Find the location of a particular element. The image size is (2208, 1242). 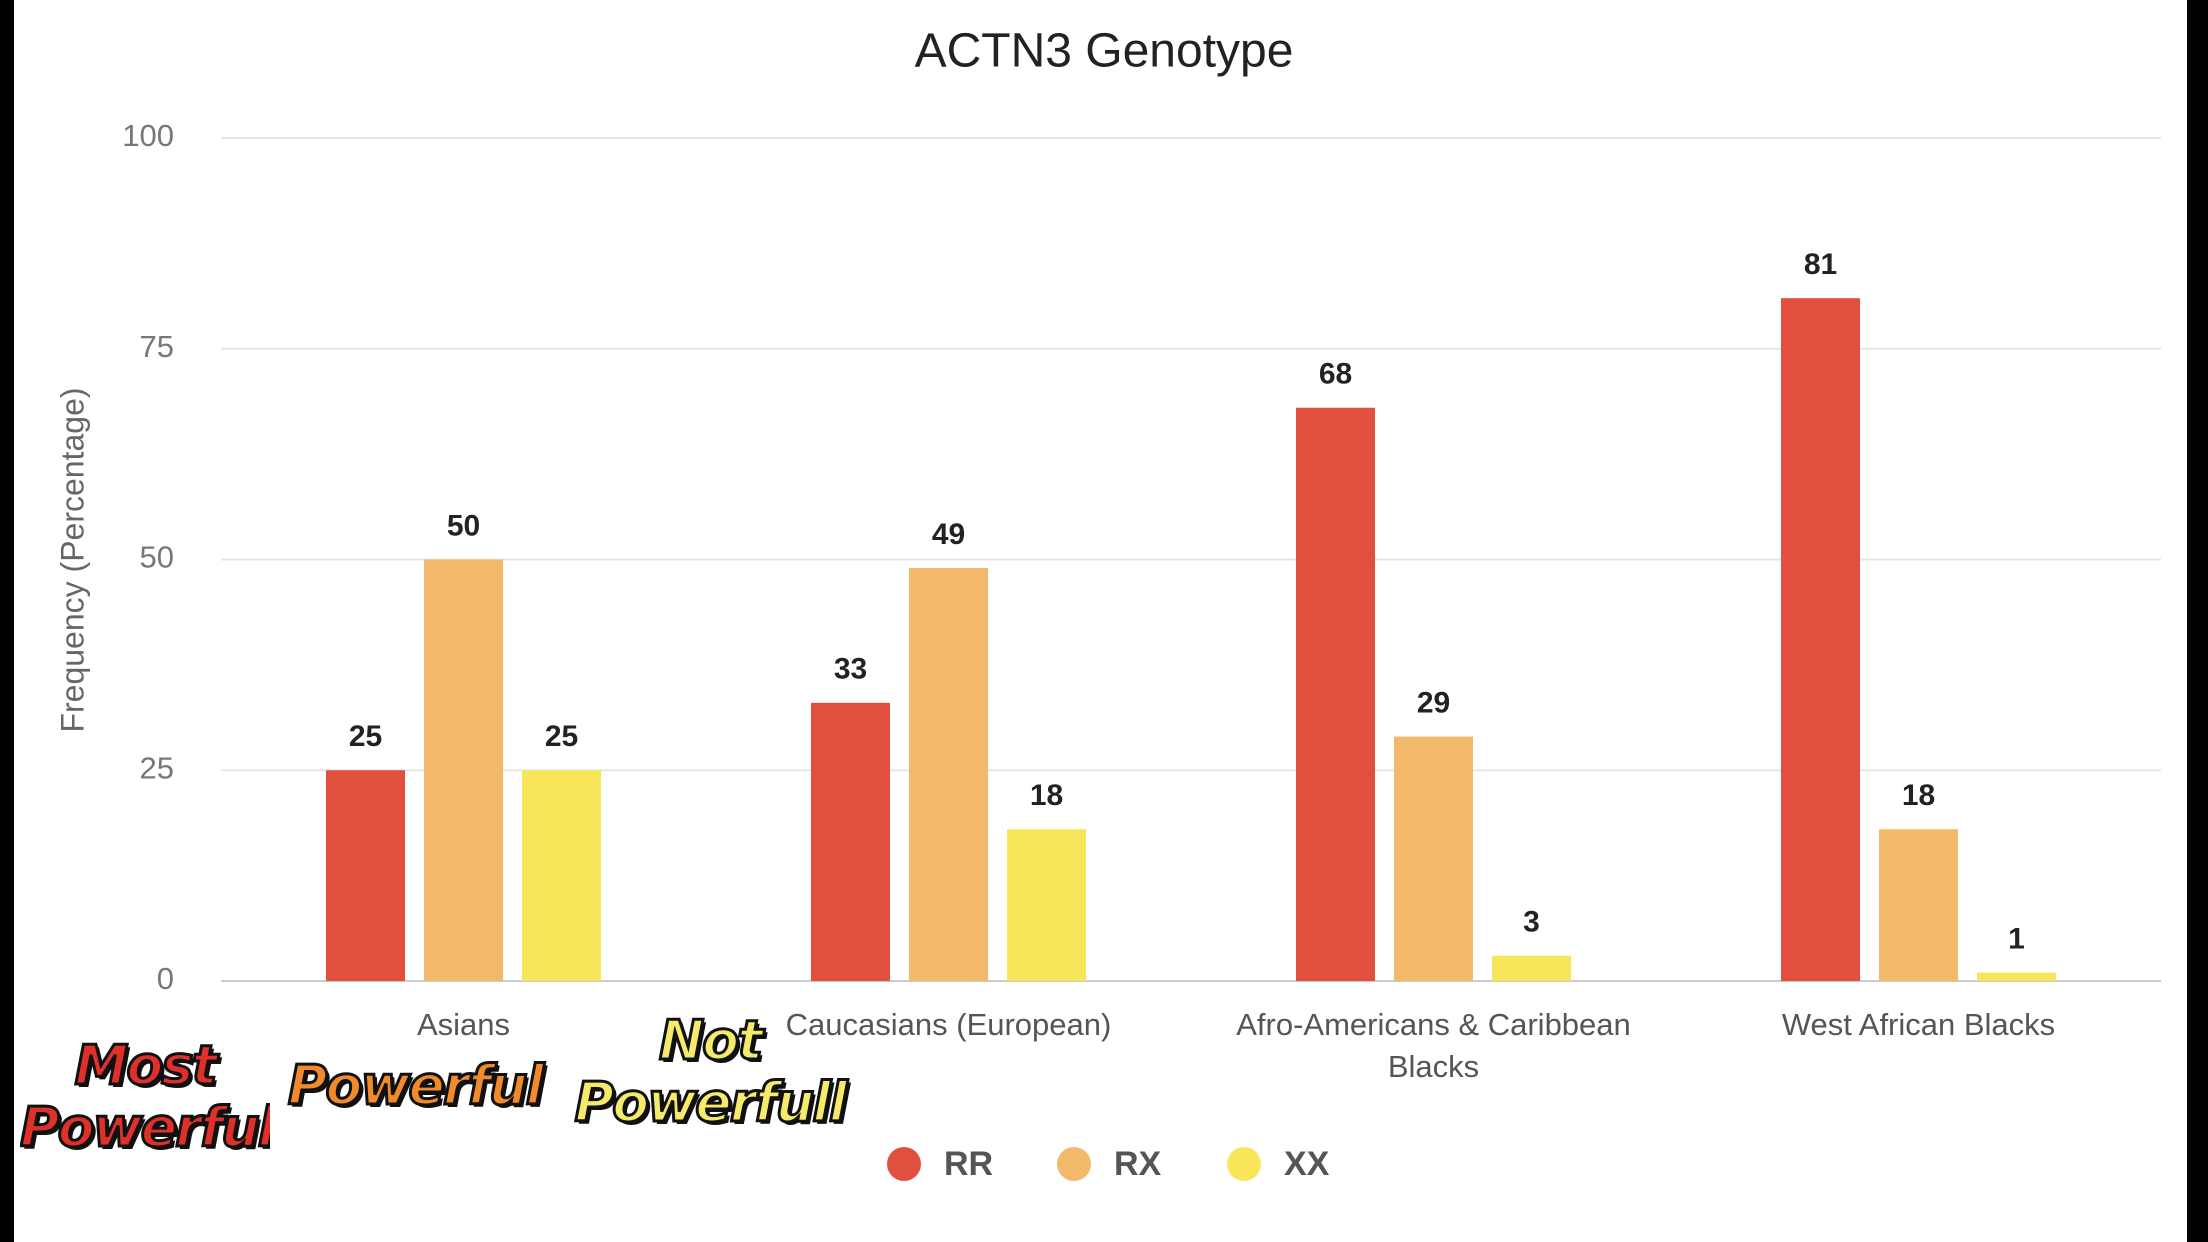

y-tick-label: 0 is located at coordinates (165, 978).